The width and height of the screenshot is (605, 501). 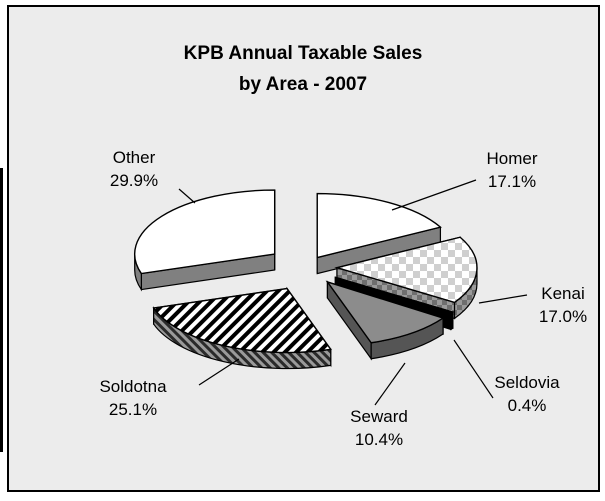 What do you see at coordinates (452, 320) in the screenshot?
I see `slice-seldovia-rim` at bounding box center [452, 320].